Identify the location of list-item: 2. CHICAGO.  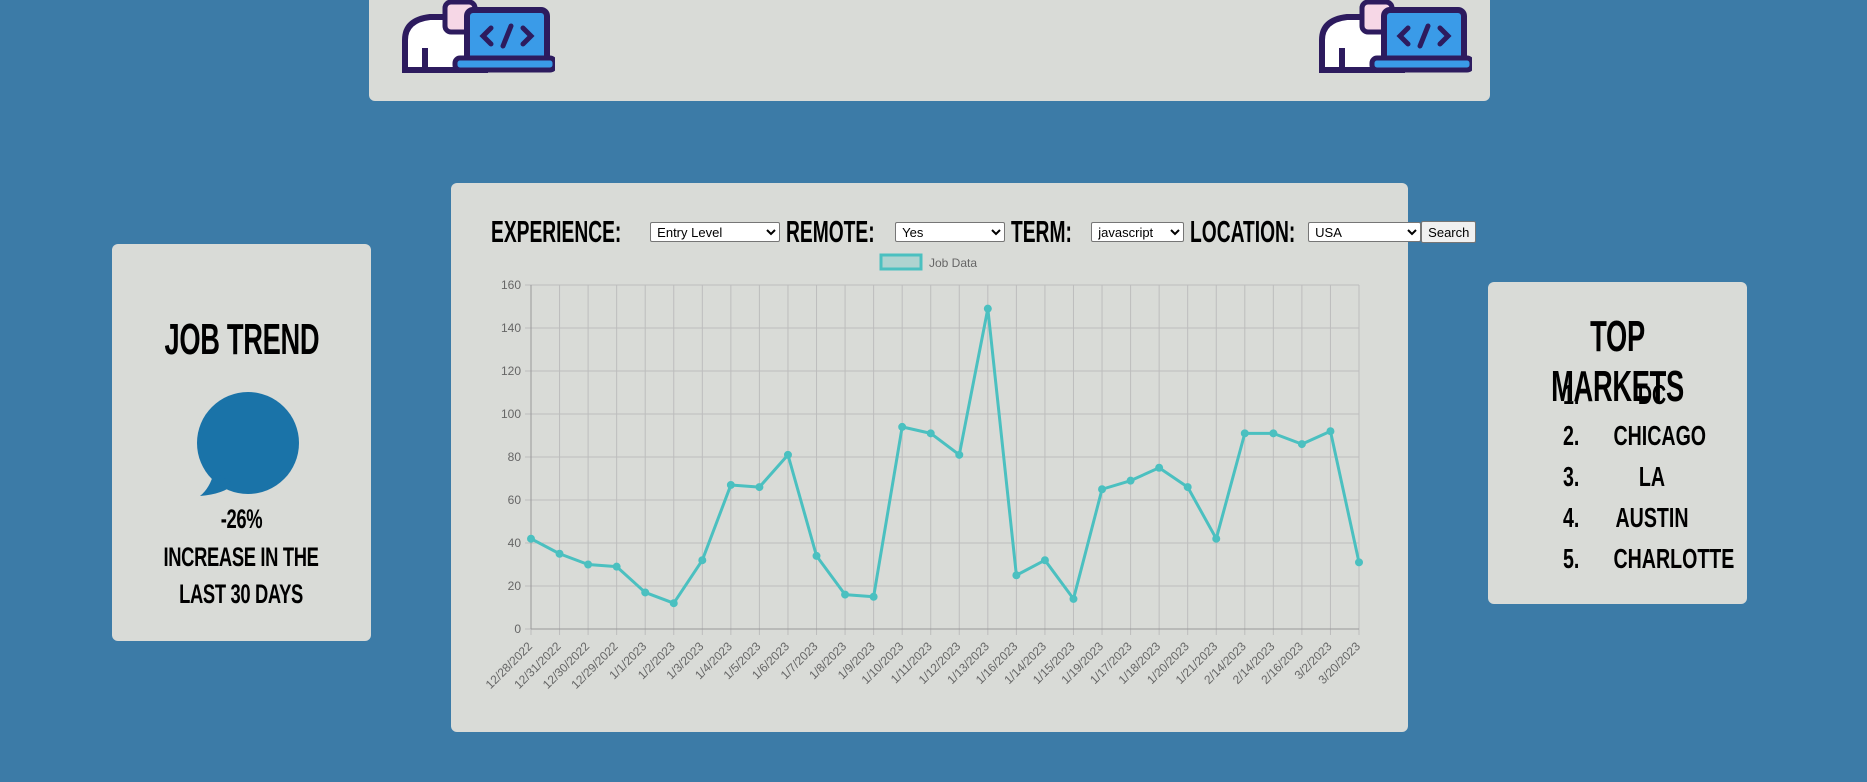
(1635, 435).